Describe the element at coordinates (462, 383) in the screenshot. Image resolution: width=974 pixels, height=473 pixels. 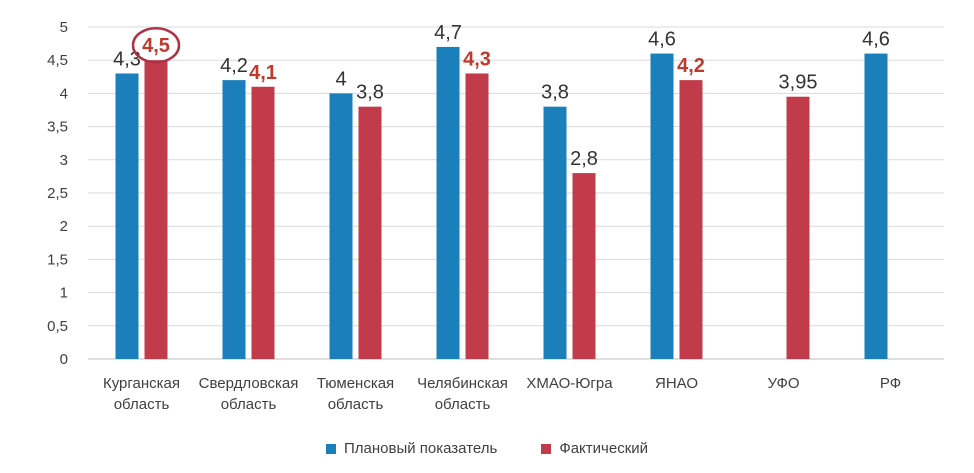
I see `x-category-label: Челябинская` at that location.